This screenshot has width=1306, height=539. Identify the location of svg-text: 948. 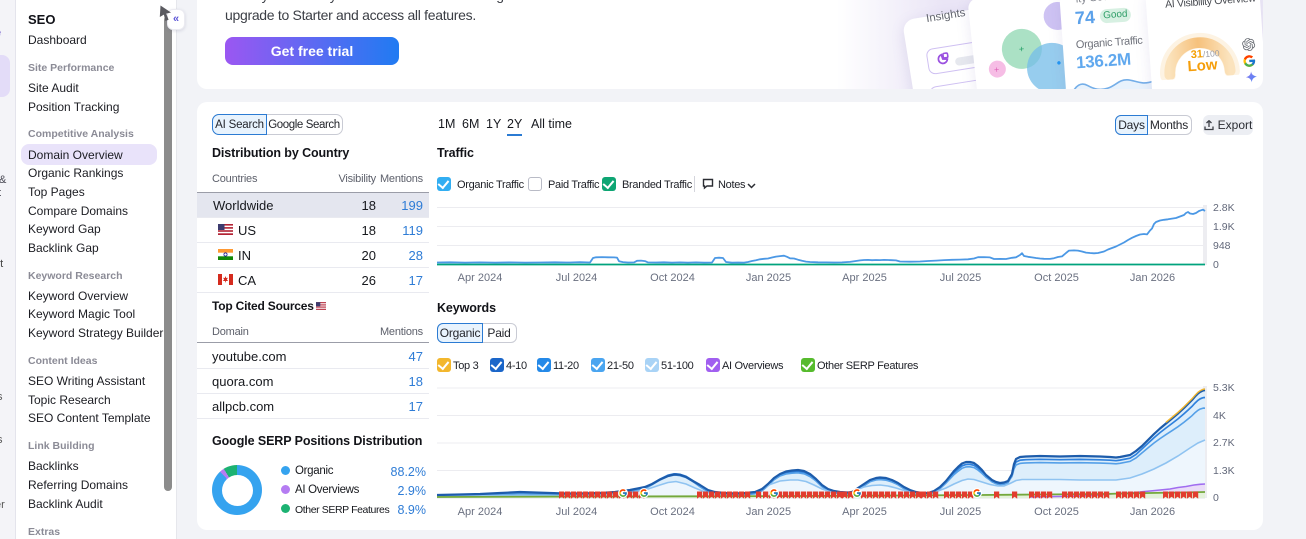
(1222, 246).